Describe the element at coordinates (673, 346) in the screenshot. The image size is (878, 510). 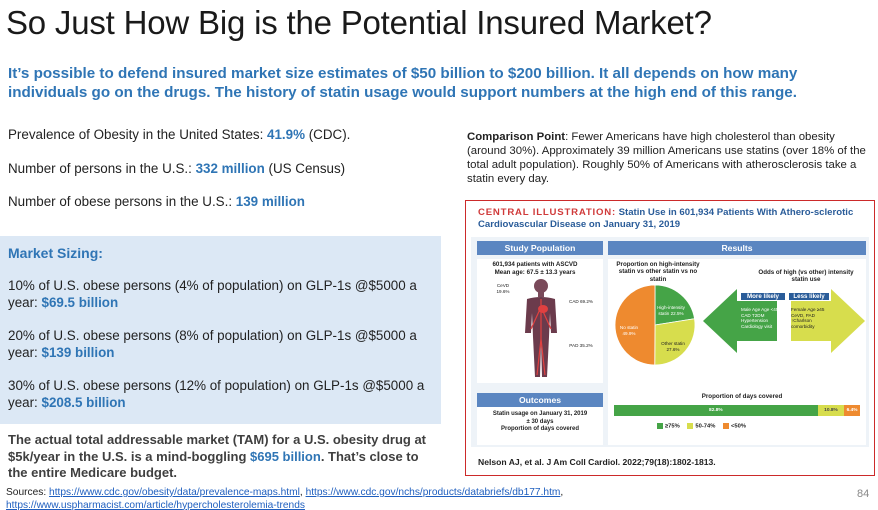
I see `pie-label-other: Other statin 27.6%` at that location.